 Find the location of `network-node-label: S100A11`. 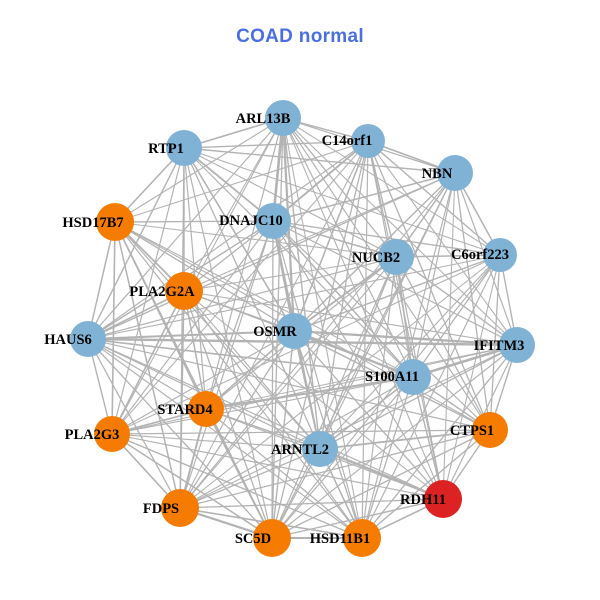

network-node-label: S100A11 is located at coordinates (392, 377).